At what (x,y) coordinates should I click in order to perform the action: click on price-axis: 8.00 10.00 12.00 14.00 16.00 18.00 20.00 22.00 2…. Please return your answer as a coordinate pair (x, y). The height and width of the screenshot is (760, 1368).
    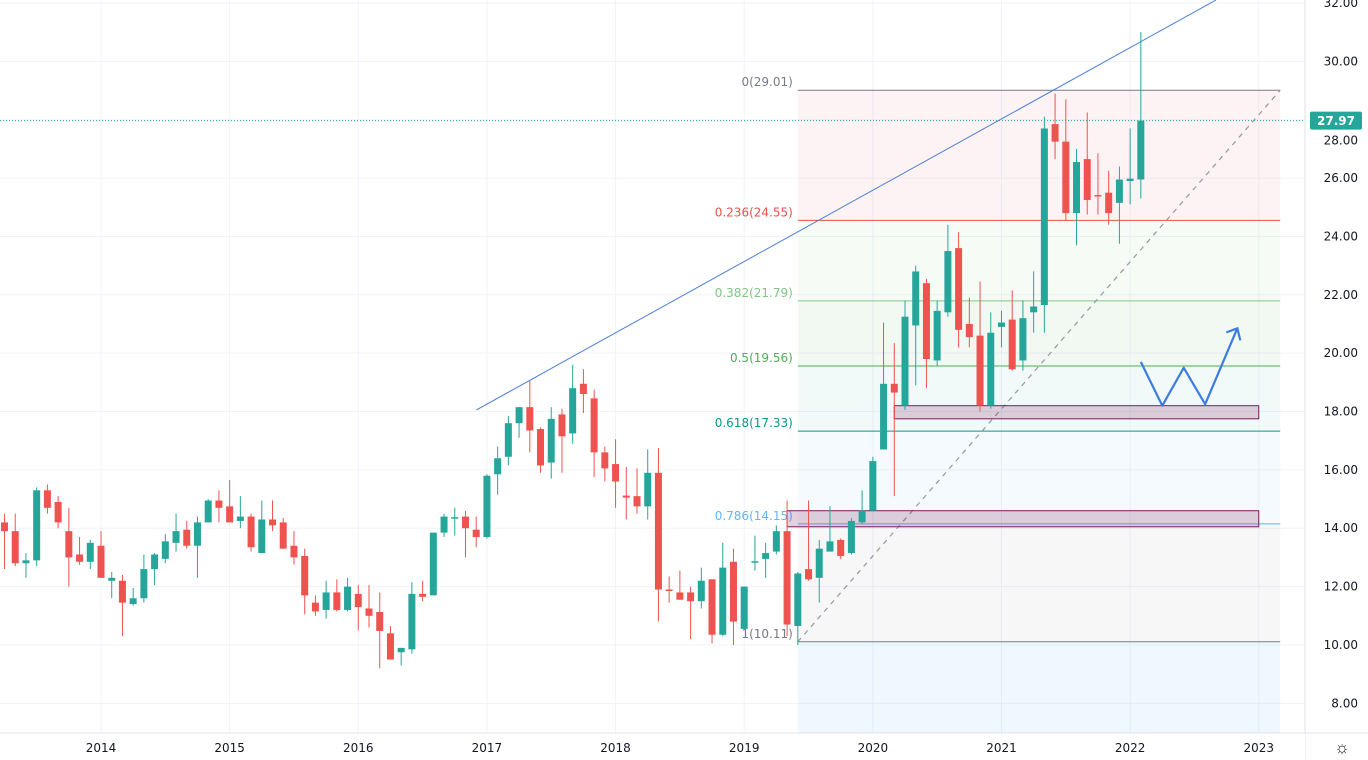
    Looking at the image, I should click on (1336, 380).